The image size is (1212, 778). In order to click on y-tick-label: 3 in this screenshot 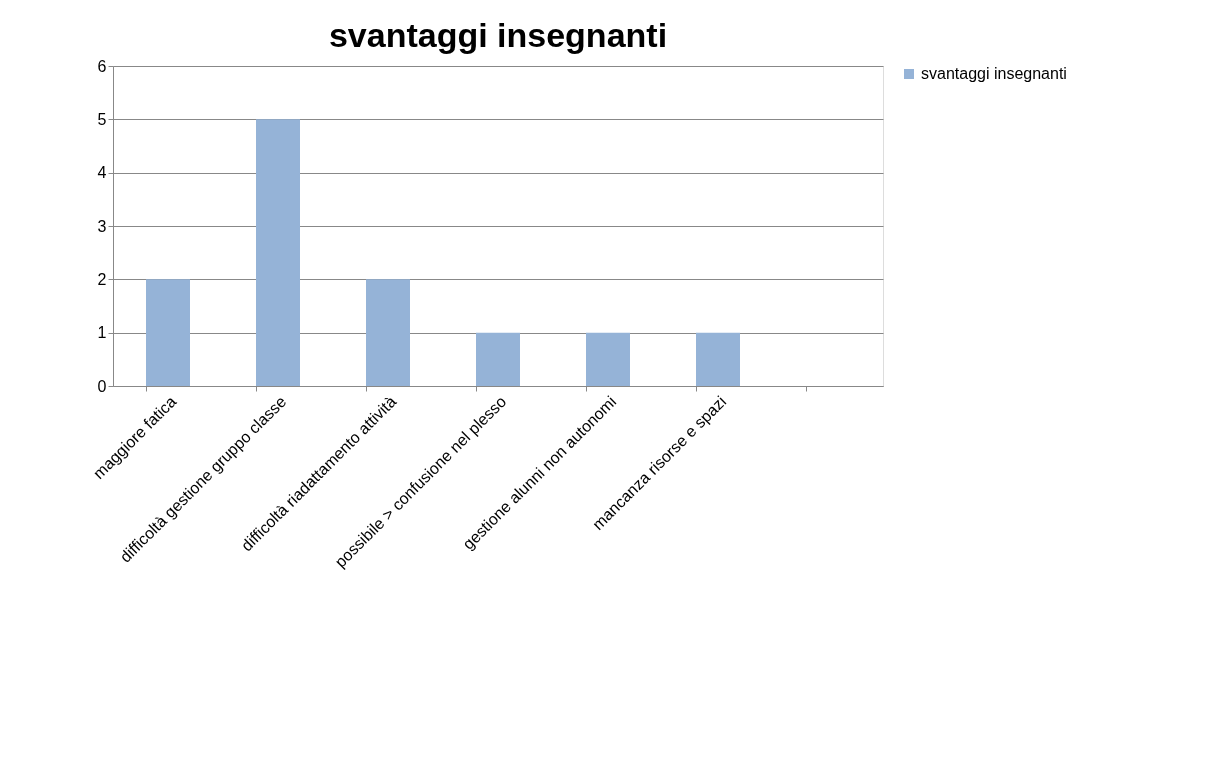, I will do `click(102, 226)`.